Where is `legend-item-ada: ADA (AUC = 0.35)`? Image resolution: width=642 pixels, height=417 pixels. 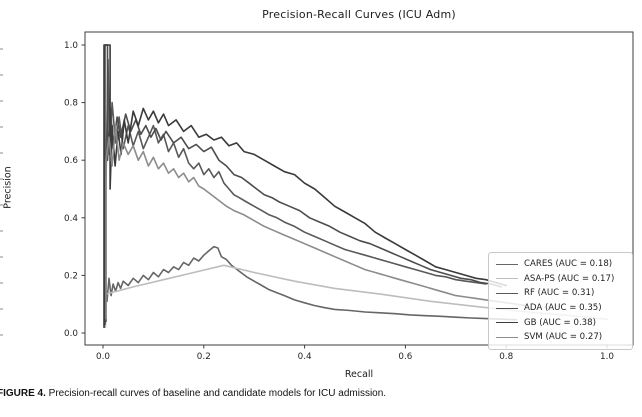 legend-item-ada: ADA (AUC = 0.35) is located at coordinates (561, 308).